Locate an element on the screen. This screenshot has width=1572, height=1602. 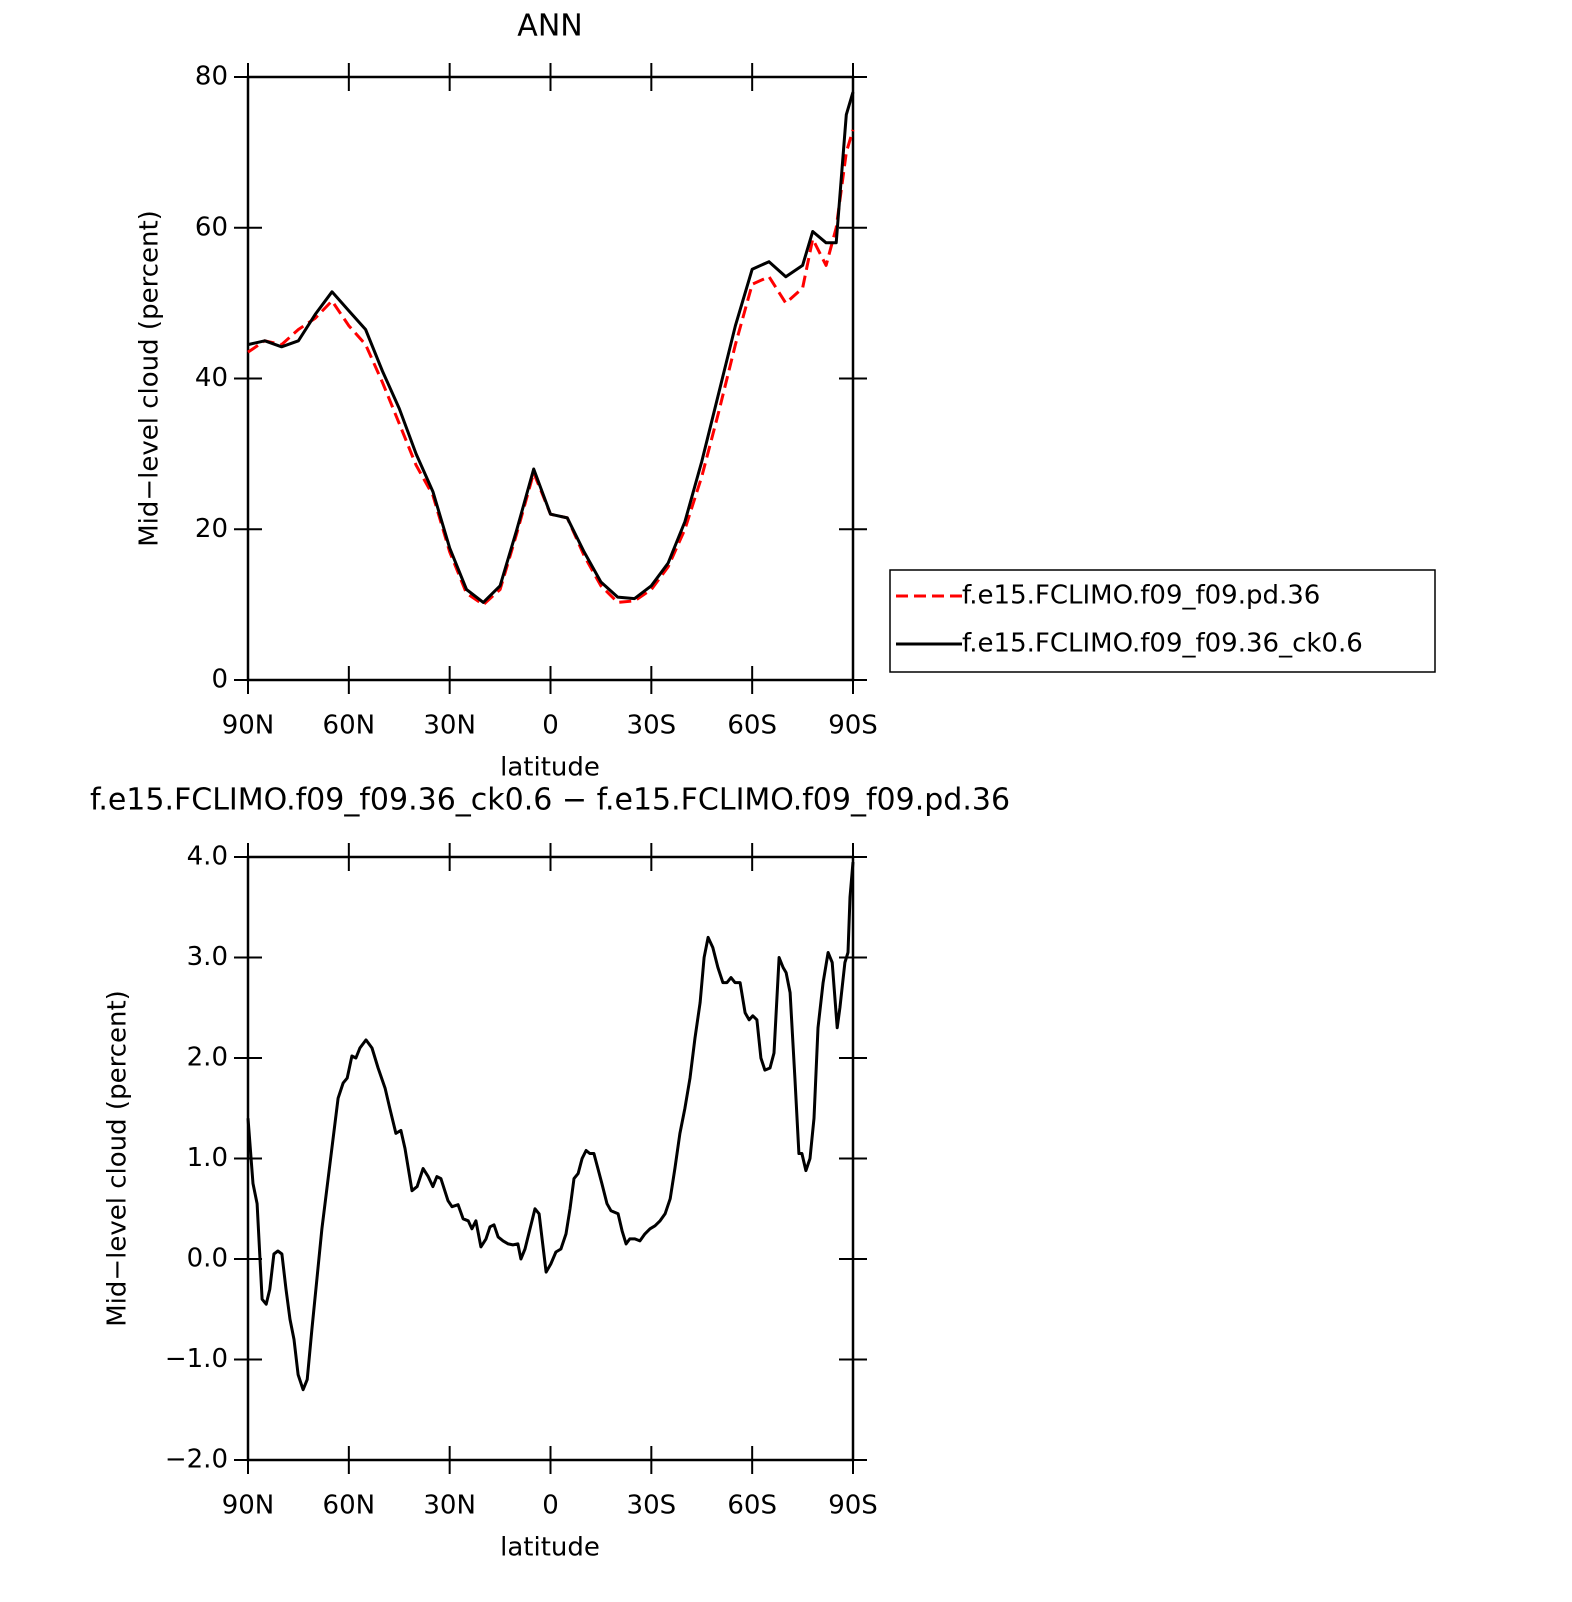
y-tick-label: 0 is located at coordinates (219, 680).